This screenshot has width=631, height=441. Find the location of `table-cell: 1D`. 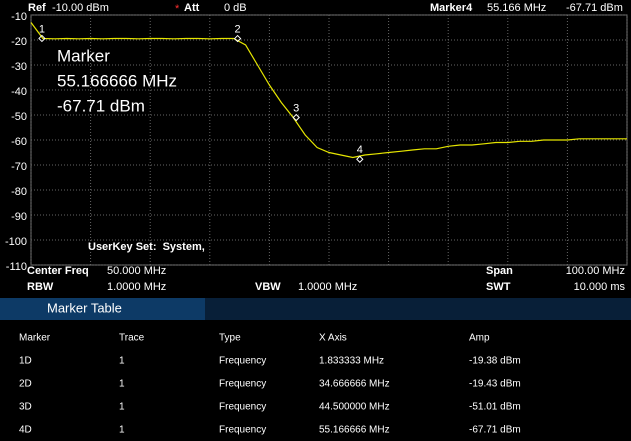

table-cell: 1D is located at coordinates (25, 361).